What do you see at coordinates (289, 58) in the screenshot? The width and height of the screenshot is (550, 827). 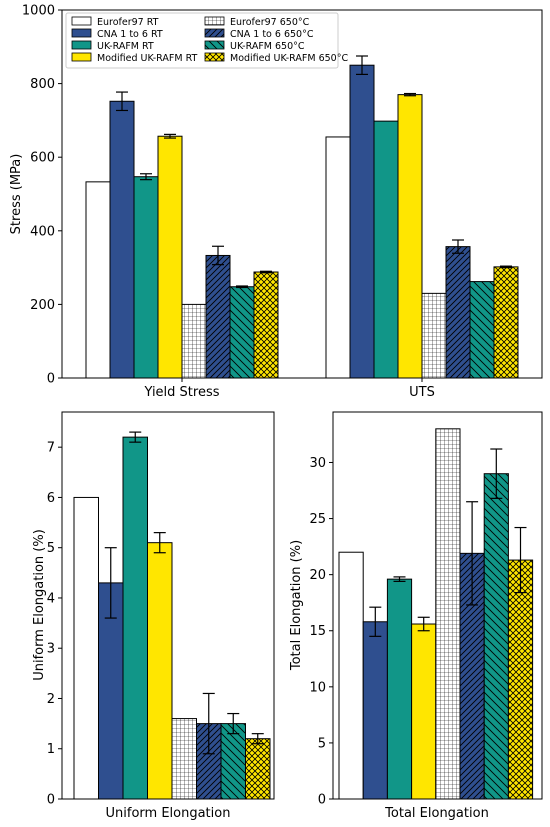 I see `legend-label: Modified UK-RAFM 650°C` at bounding box center [289, 58].